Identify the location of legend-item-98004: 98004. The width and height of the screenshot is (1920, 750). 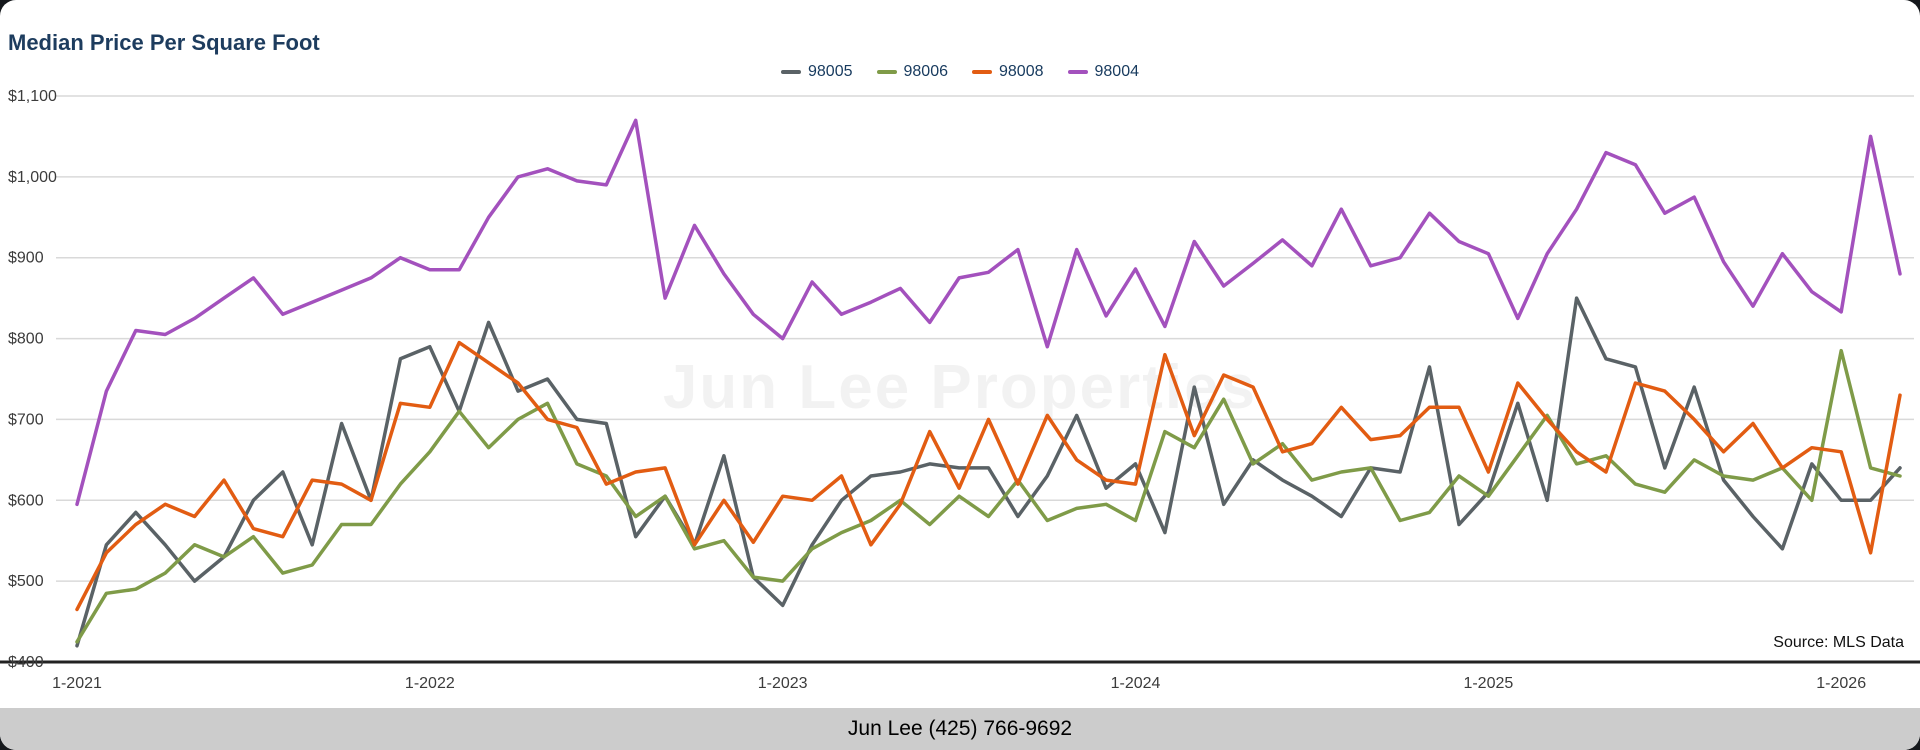
(1103, 72).